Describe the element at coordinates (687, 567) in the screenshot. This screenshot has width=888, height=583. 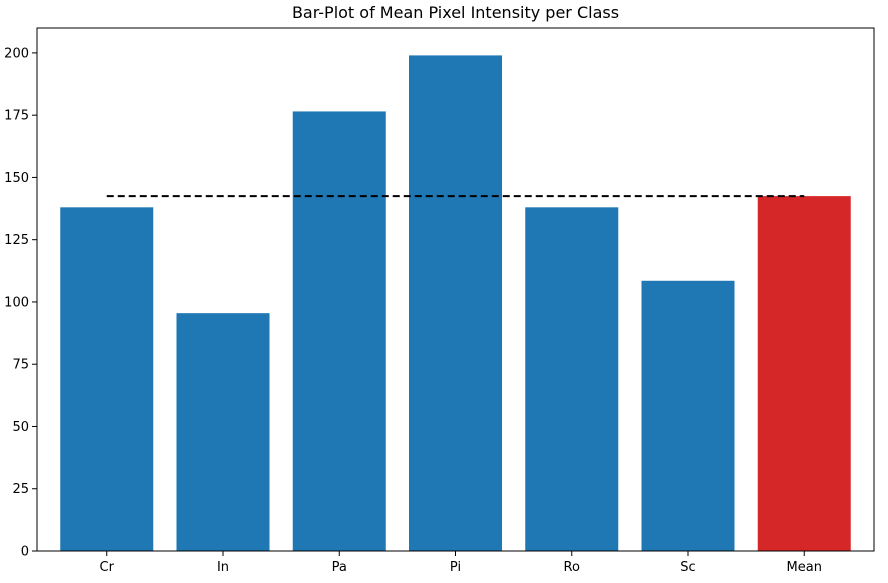
I see `x-tick-label-sc: Sc` at that location.